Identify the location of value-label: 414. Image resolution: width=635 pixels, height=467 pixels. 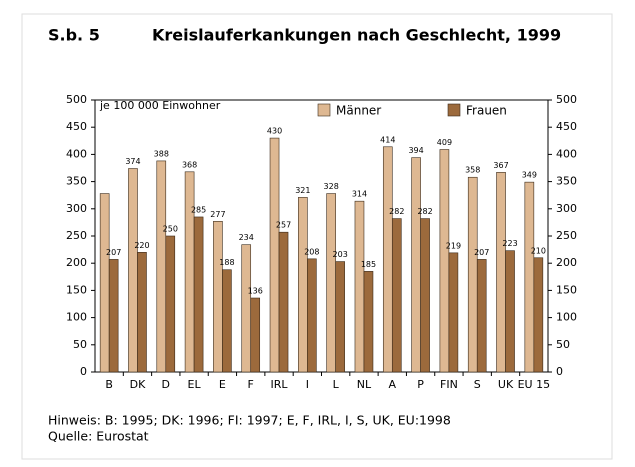
(387, 139).